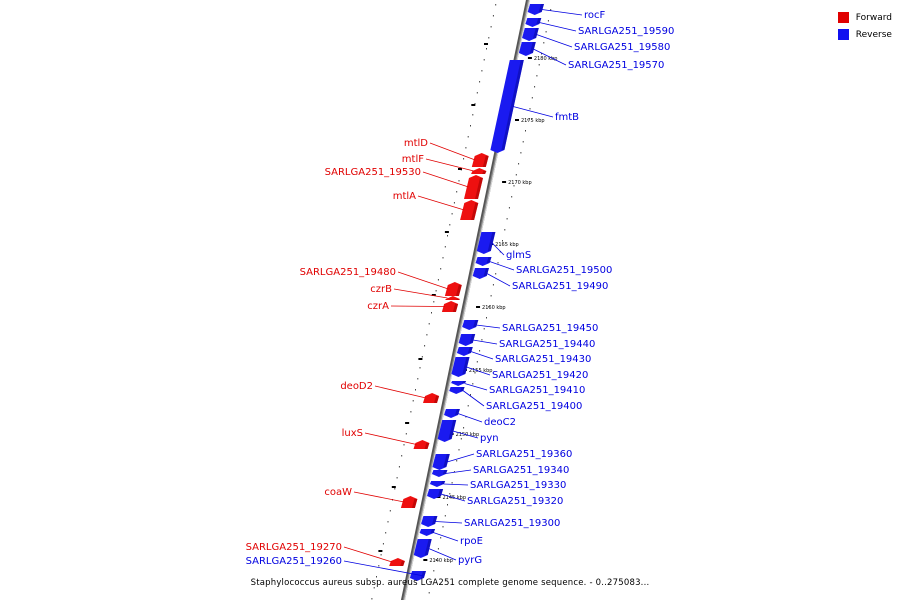  I want to click on gene-pyrg: pyrG, so click(447, 552).